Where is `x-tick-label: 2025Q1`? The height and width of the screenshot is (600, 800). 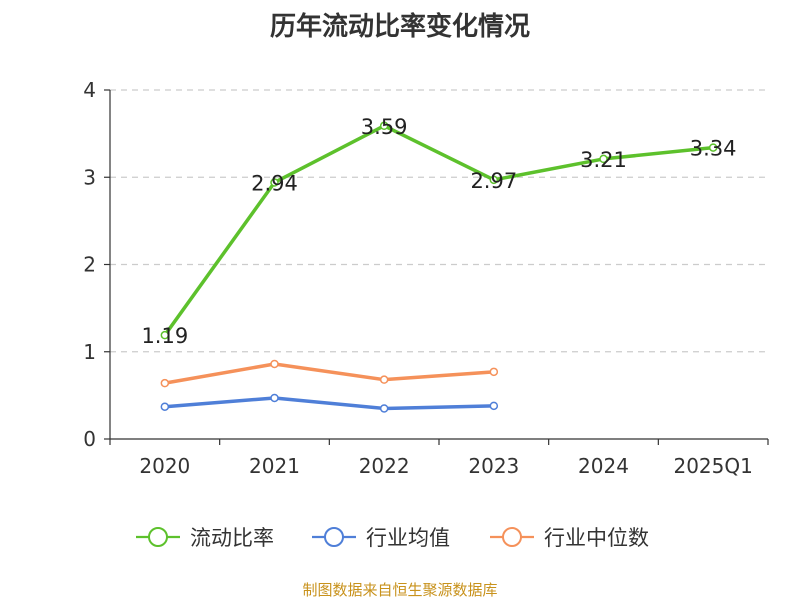
x-tick-label: 2025Q1 is located at coordinates (712, 466).